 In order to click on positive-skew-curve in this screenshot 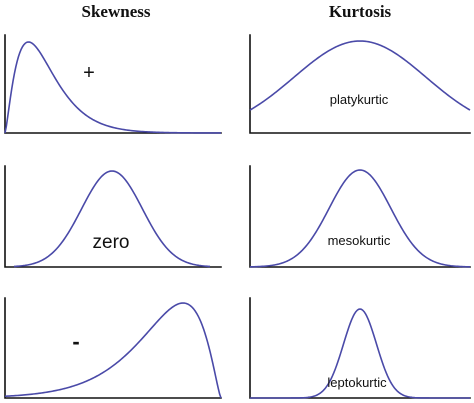, I will do `click(112, 87)`.